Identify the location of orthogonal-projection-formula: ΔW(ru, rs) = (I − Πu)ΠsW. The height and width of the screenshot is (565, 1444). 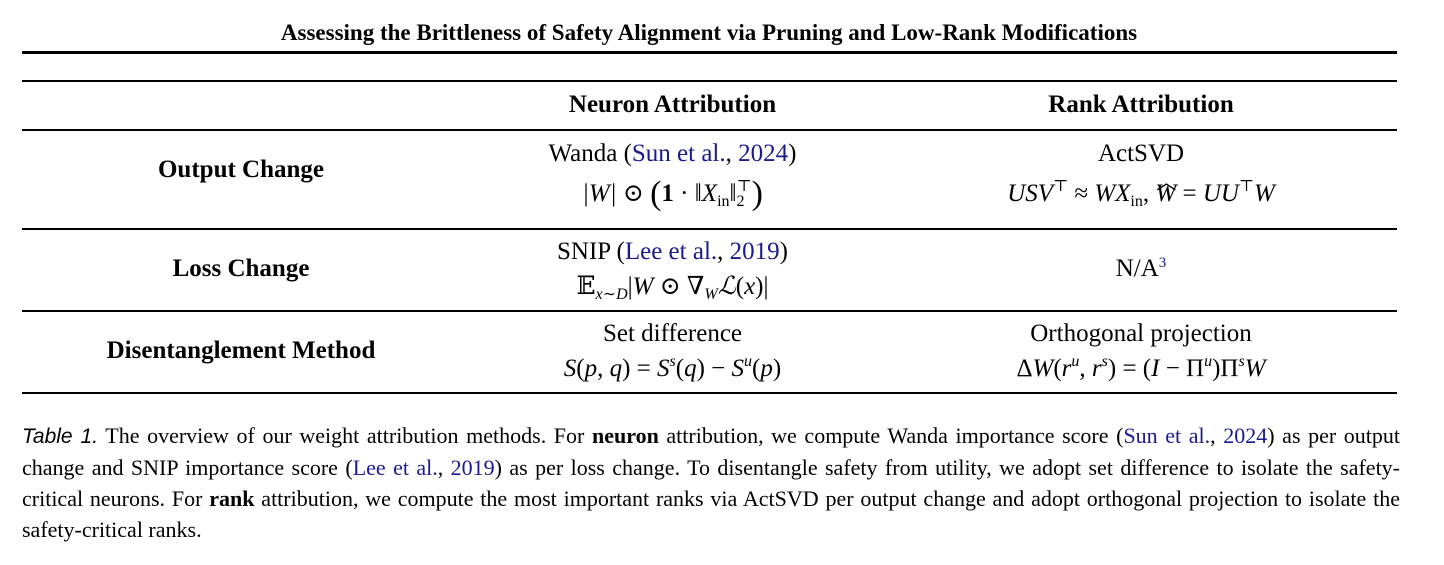
(1141, 368).